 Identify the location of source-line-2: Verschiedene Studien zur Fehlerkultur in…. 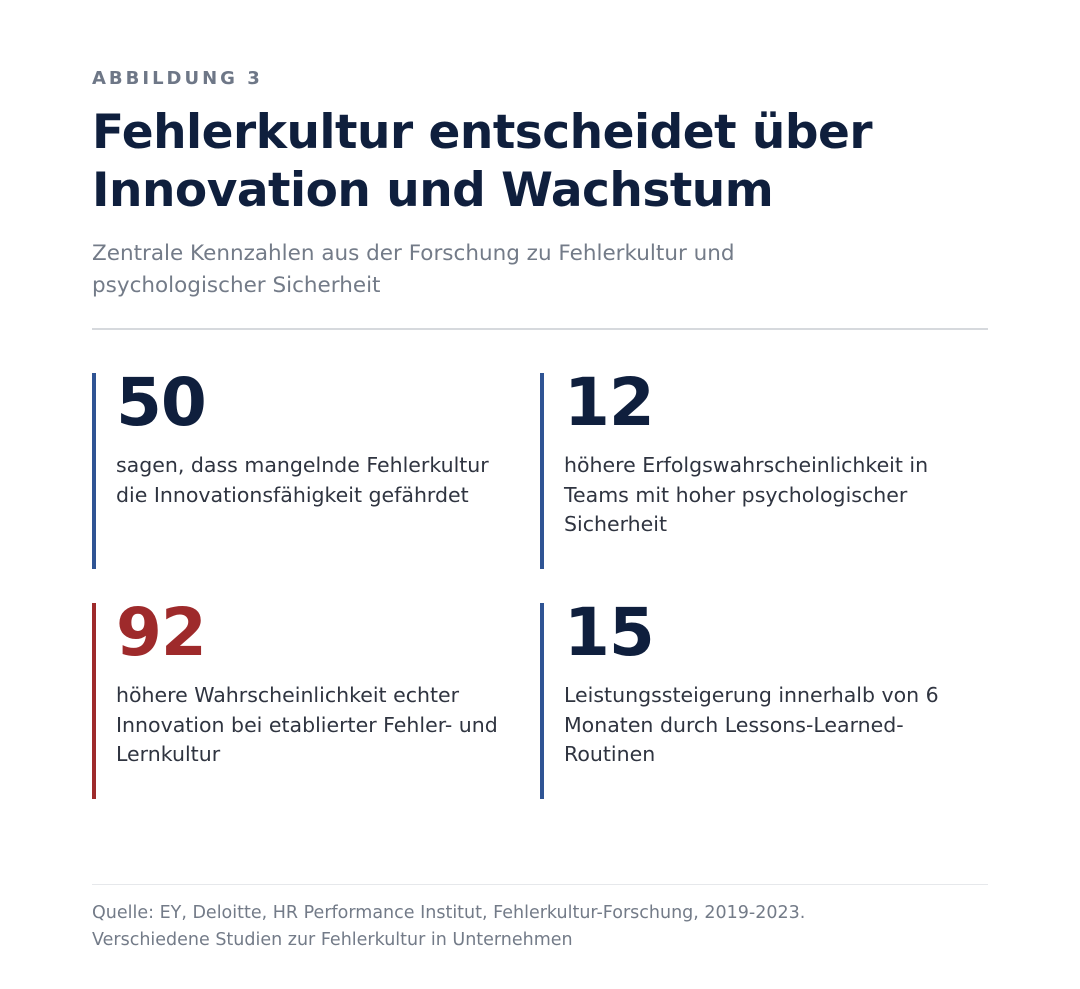
(332, 940).